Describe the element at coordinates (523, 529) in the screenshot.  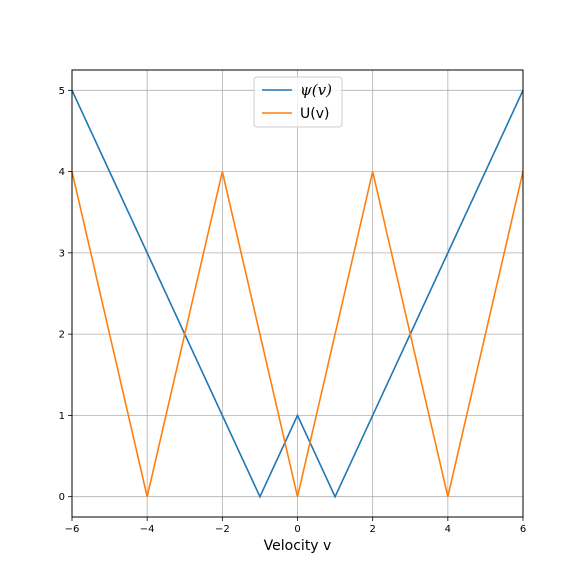
I see `x-tick-label: 6` at that location.